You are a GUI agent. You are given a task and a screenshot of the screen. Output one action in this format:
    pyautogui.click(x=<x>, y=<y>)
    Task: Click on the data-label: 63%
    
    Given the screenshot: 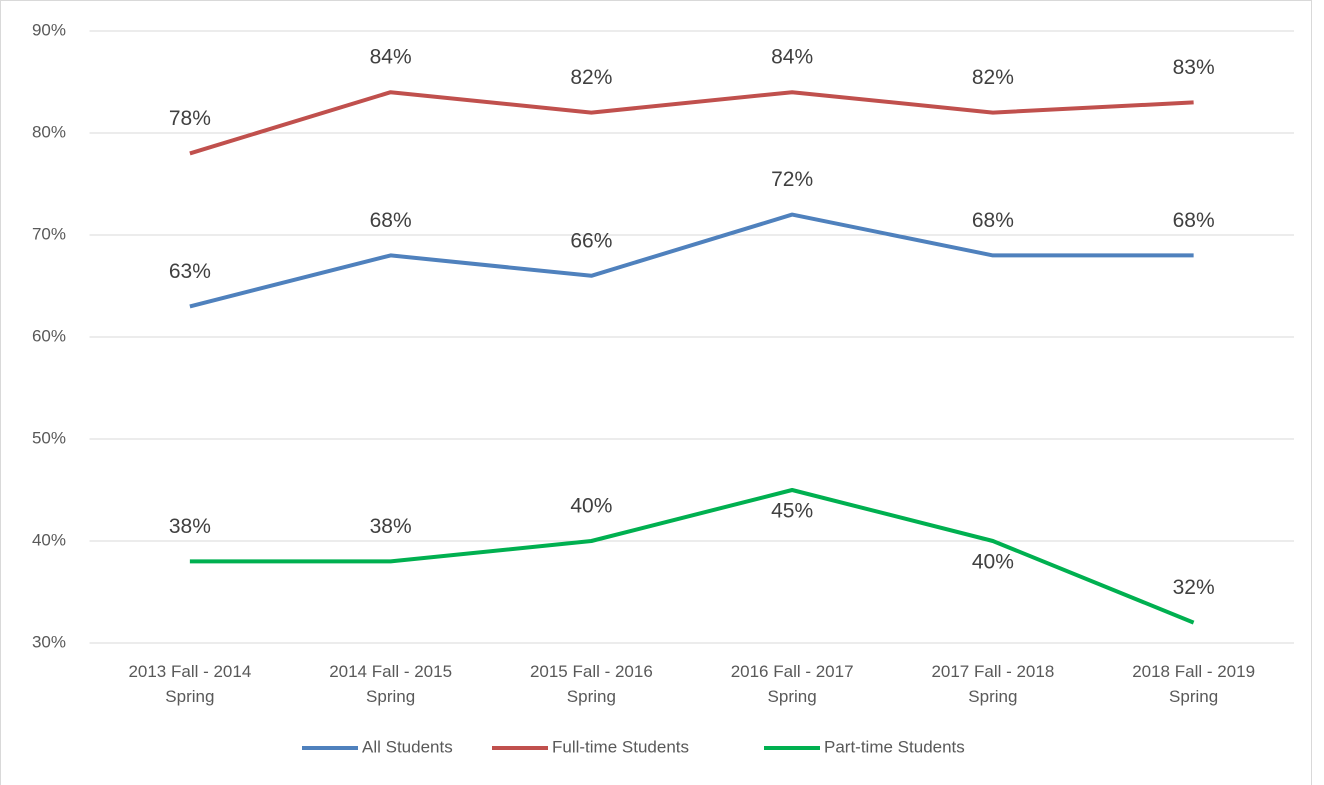 What is the action you would take?
    pyautogui.click(x=190, y=271)
    